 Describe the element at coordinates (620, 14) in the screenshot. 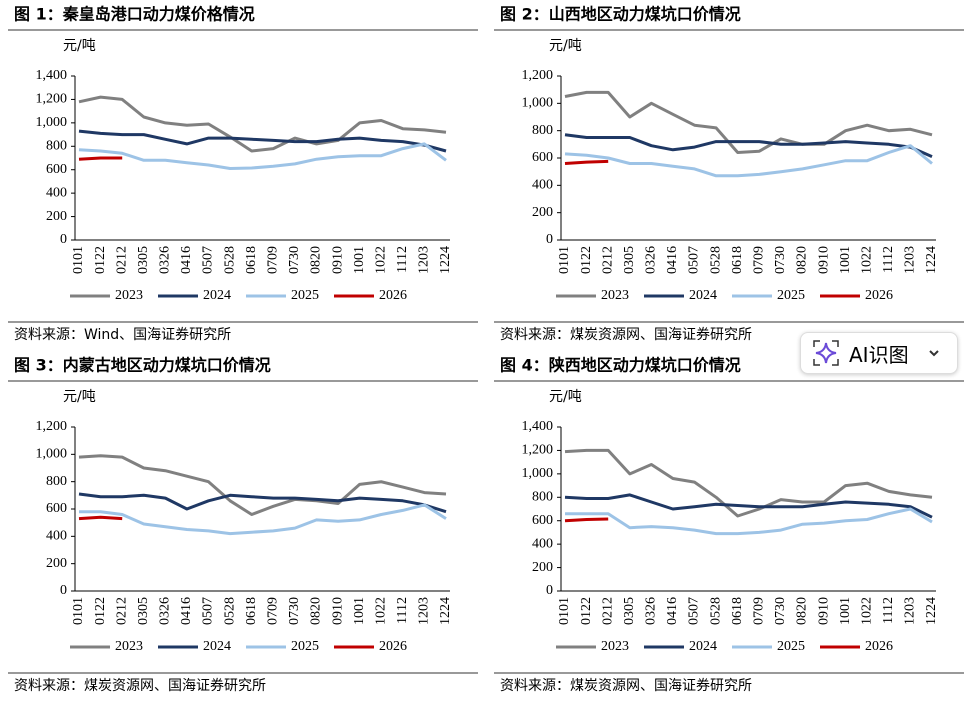

I see `chart-title: 图 2：山西地区动力煤坑口价情况` at that location.